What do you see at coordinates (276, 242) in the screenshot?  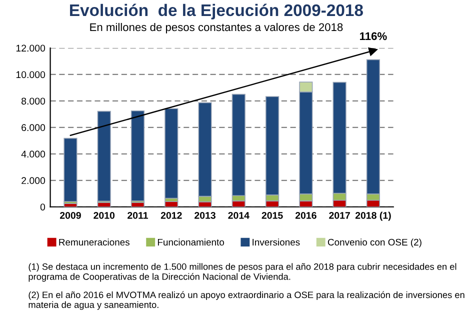 I see `legend-label: Inversiones` at bounding box center [276, 242].